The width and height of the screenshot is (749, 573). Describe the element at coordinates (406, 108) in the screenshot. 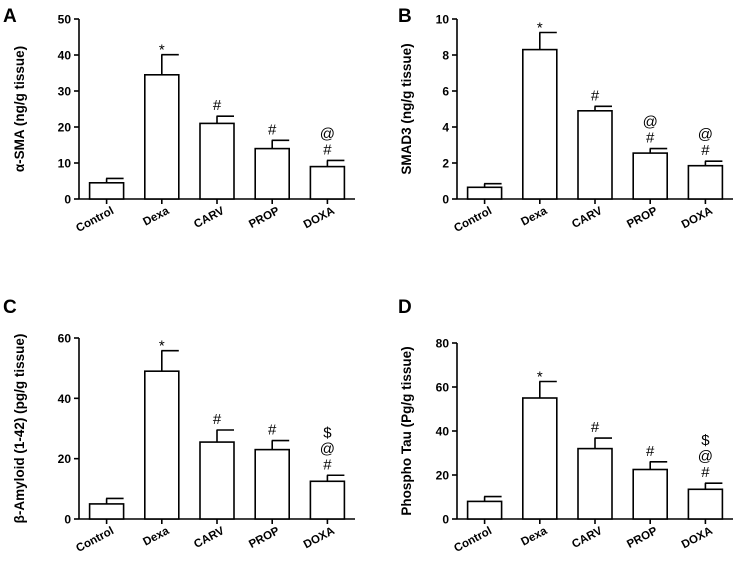

I see `y-axis-label: SMAD3 (ng/g tissue)` at that location.